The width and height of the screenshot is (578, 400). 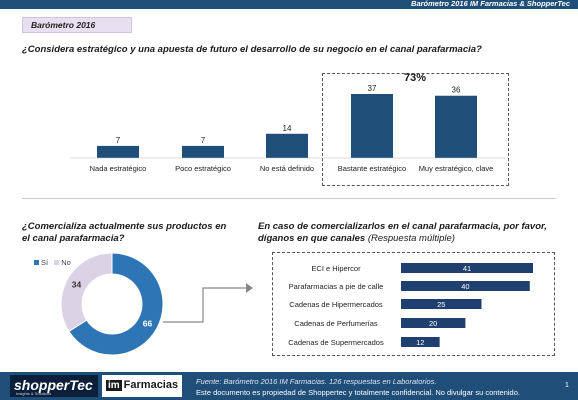 What do you see at coordinates (249, 288) in the screenshot?
I see `arrow-head` at bounding box center [249, 288].